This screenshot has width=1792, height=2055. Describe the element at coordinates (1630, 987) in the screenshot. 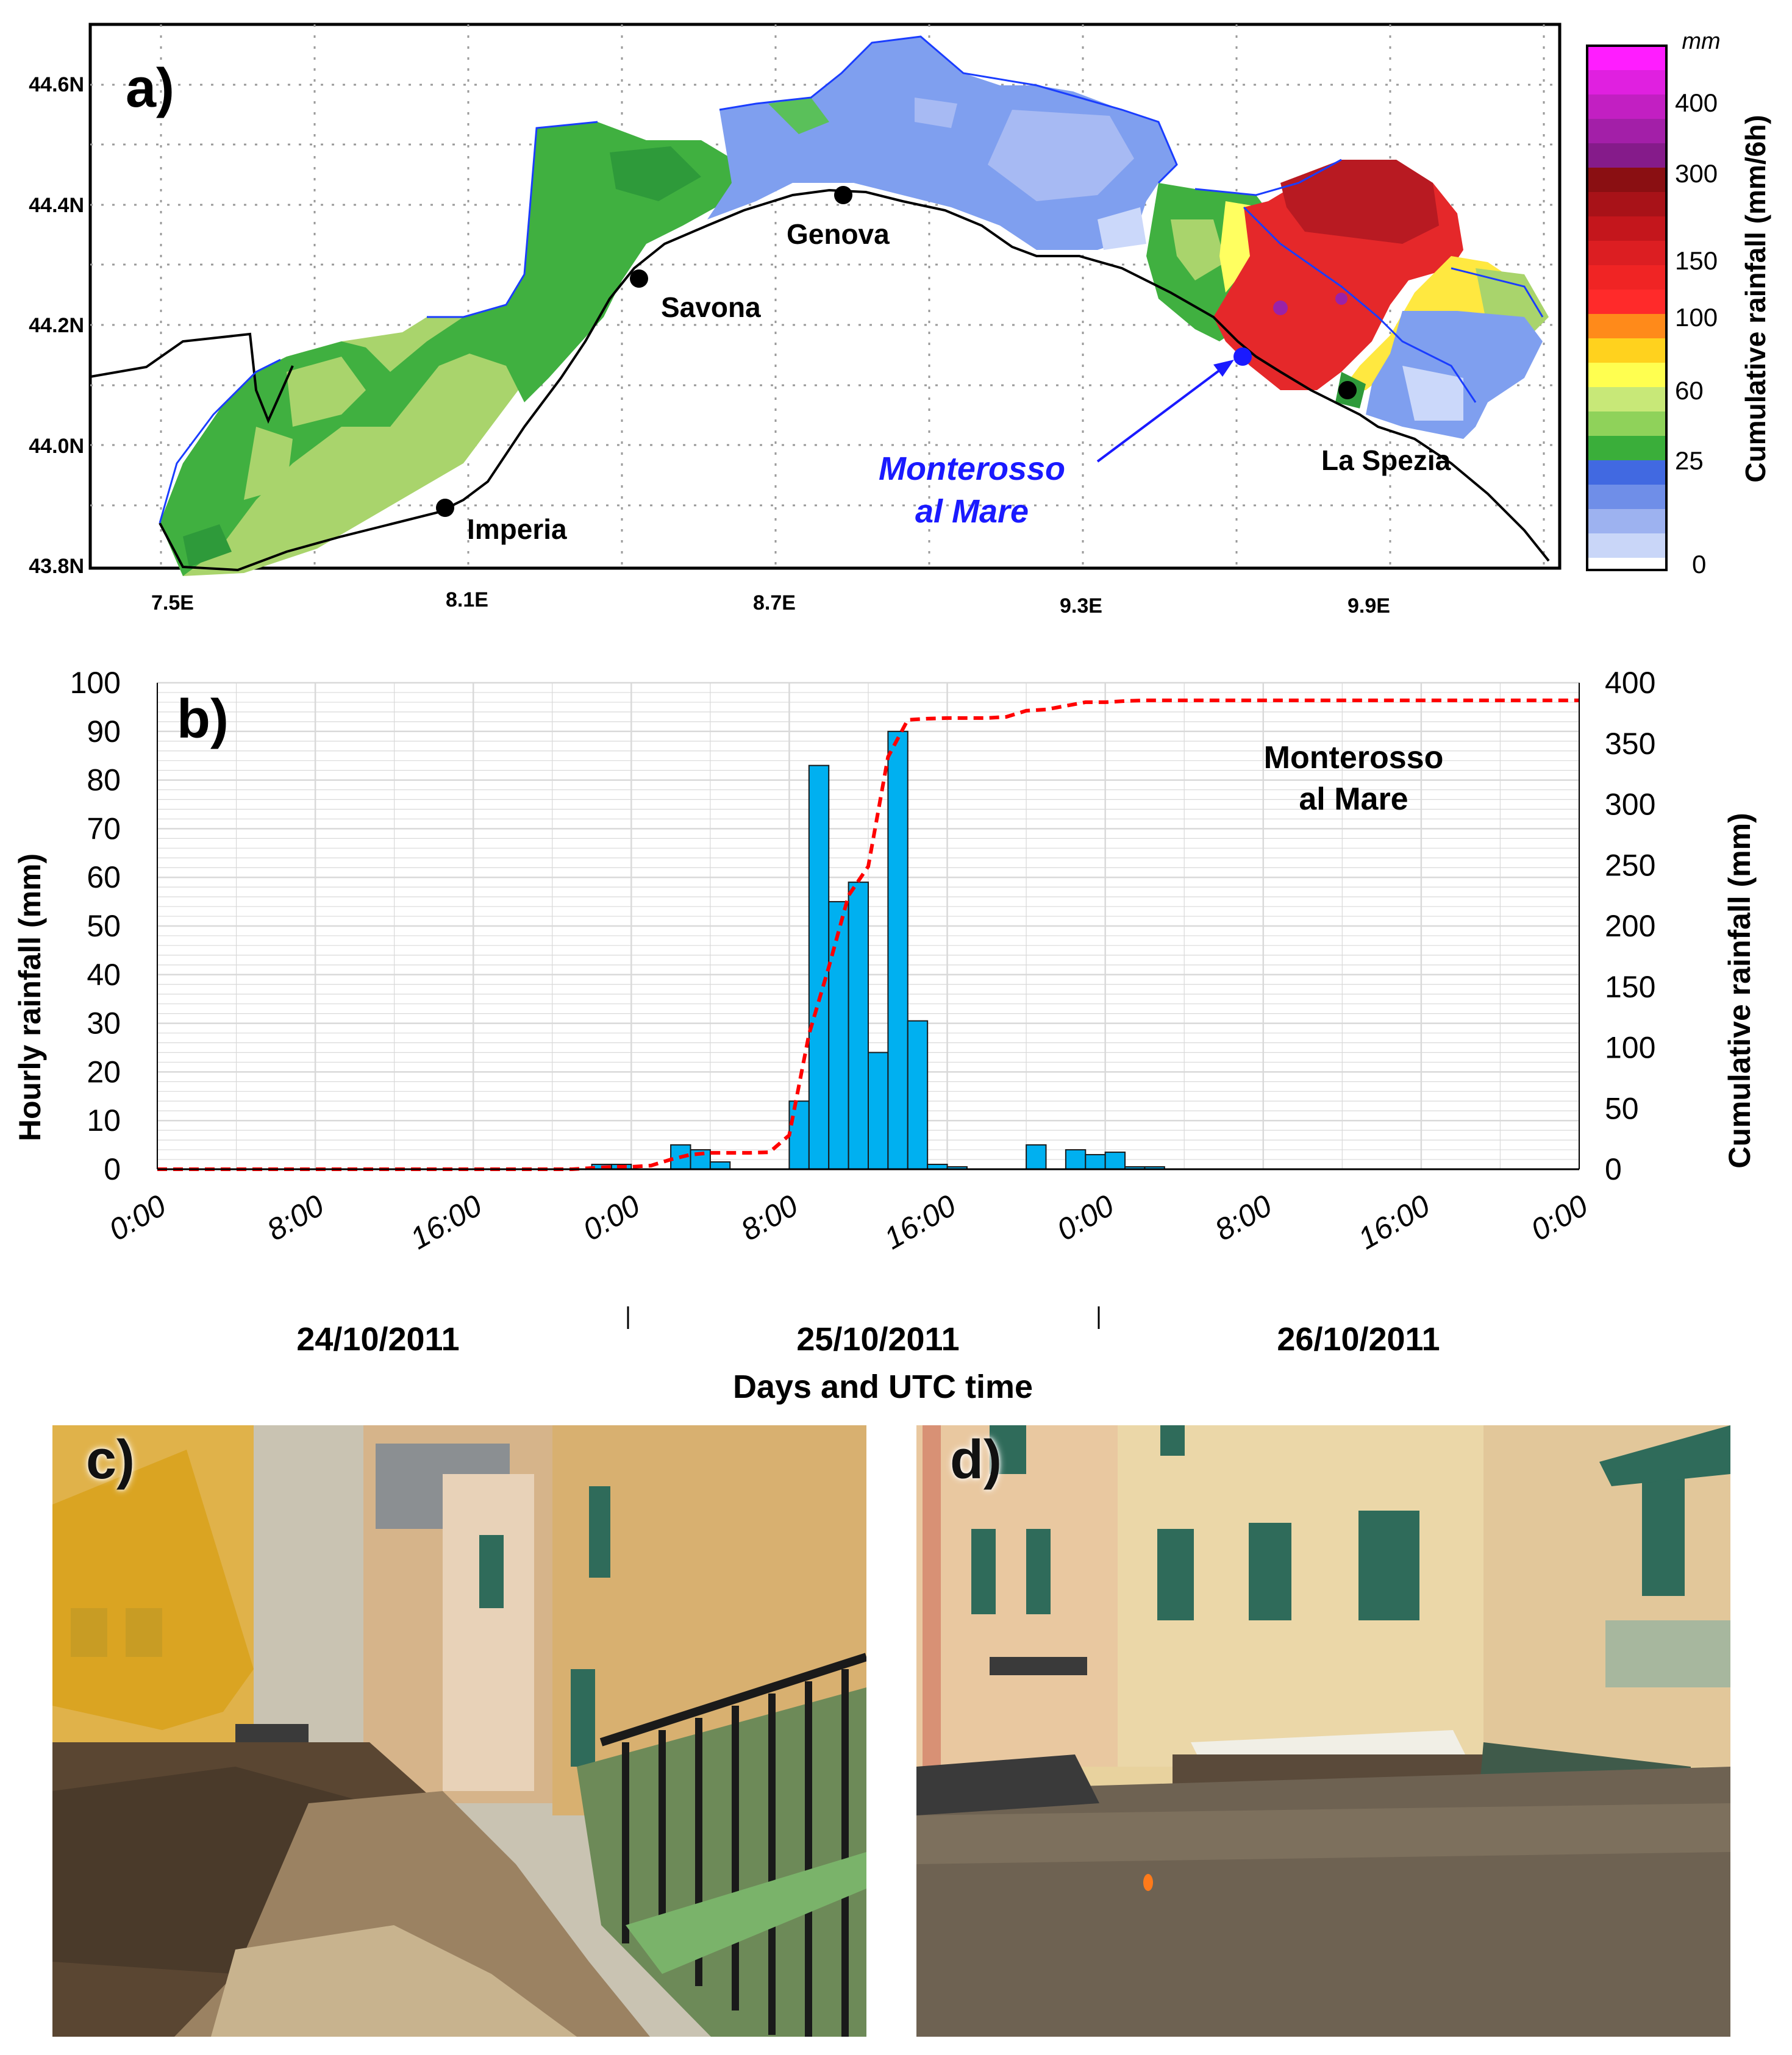

I see `right-tick-label: 150` at that location.